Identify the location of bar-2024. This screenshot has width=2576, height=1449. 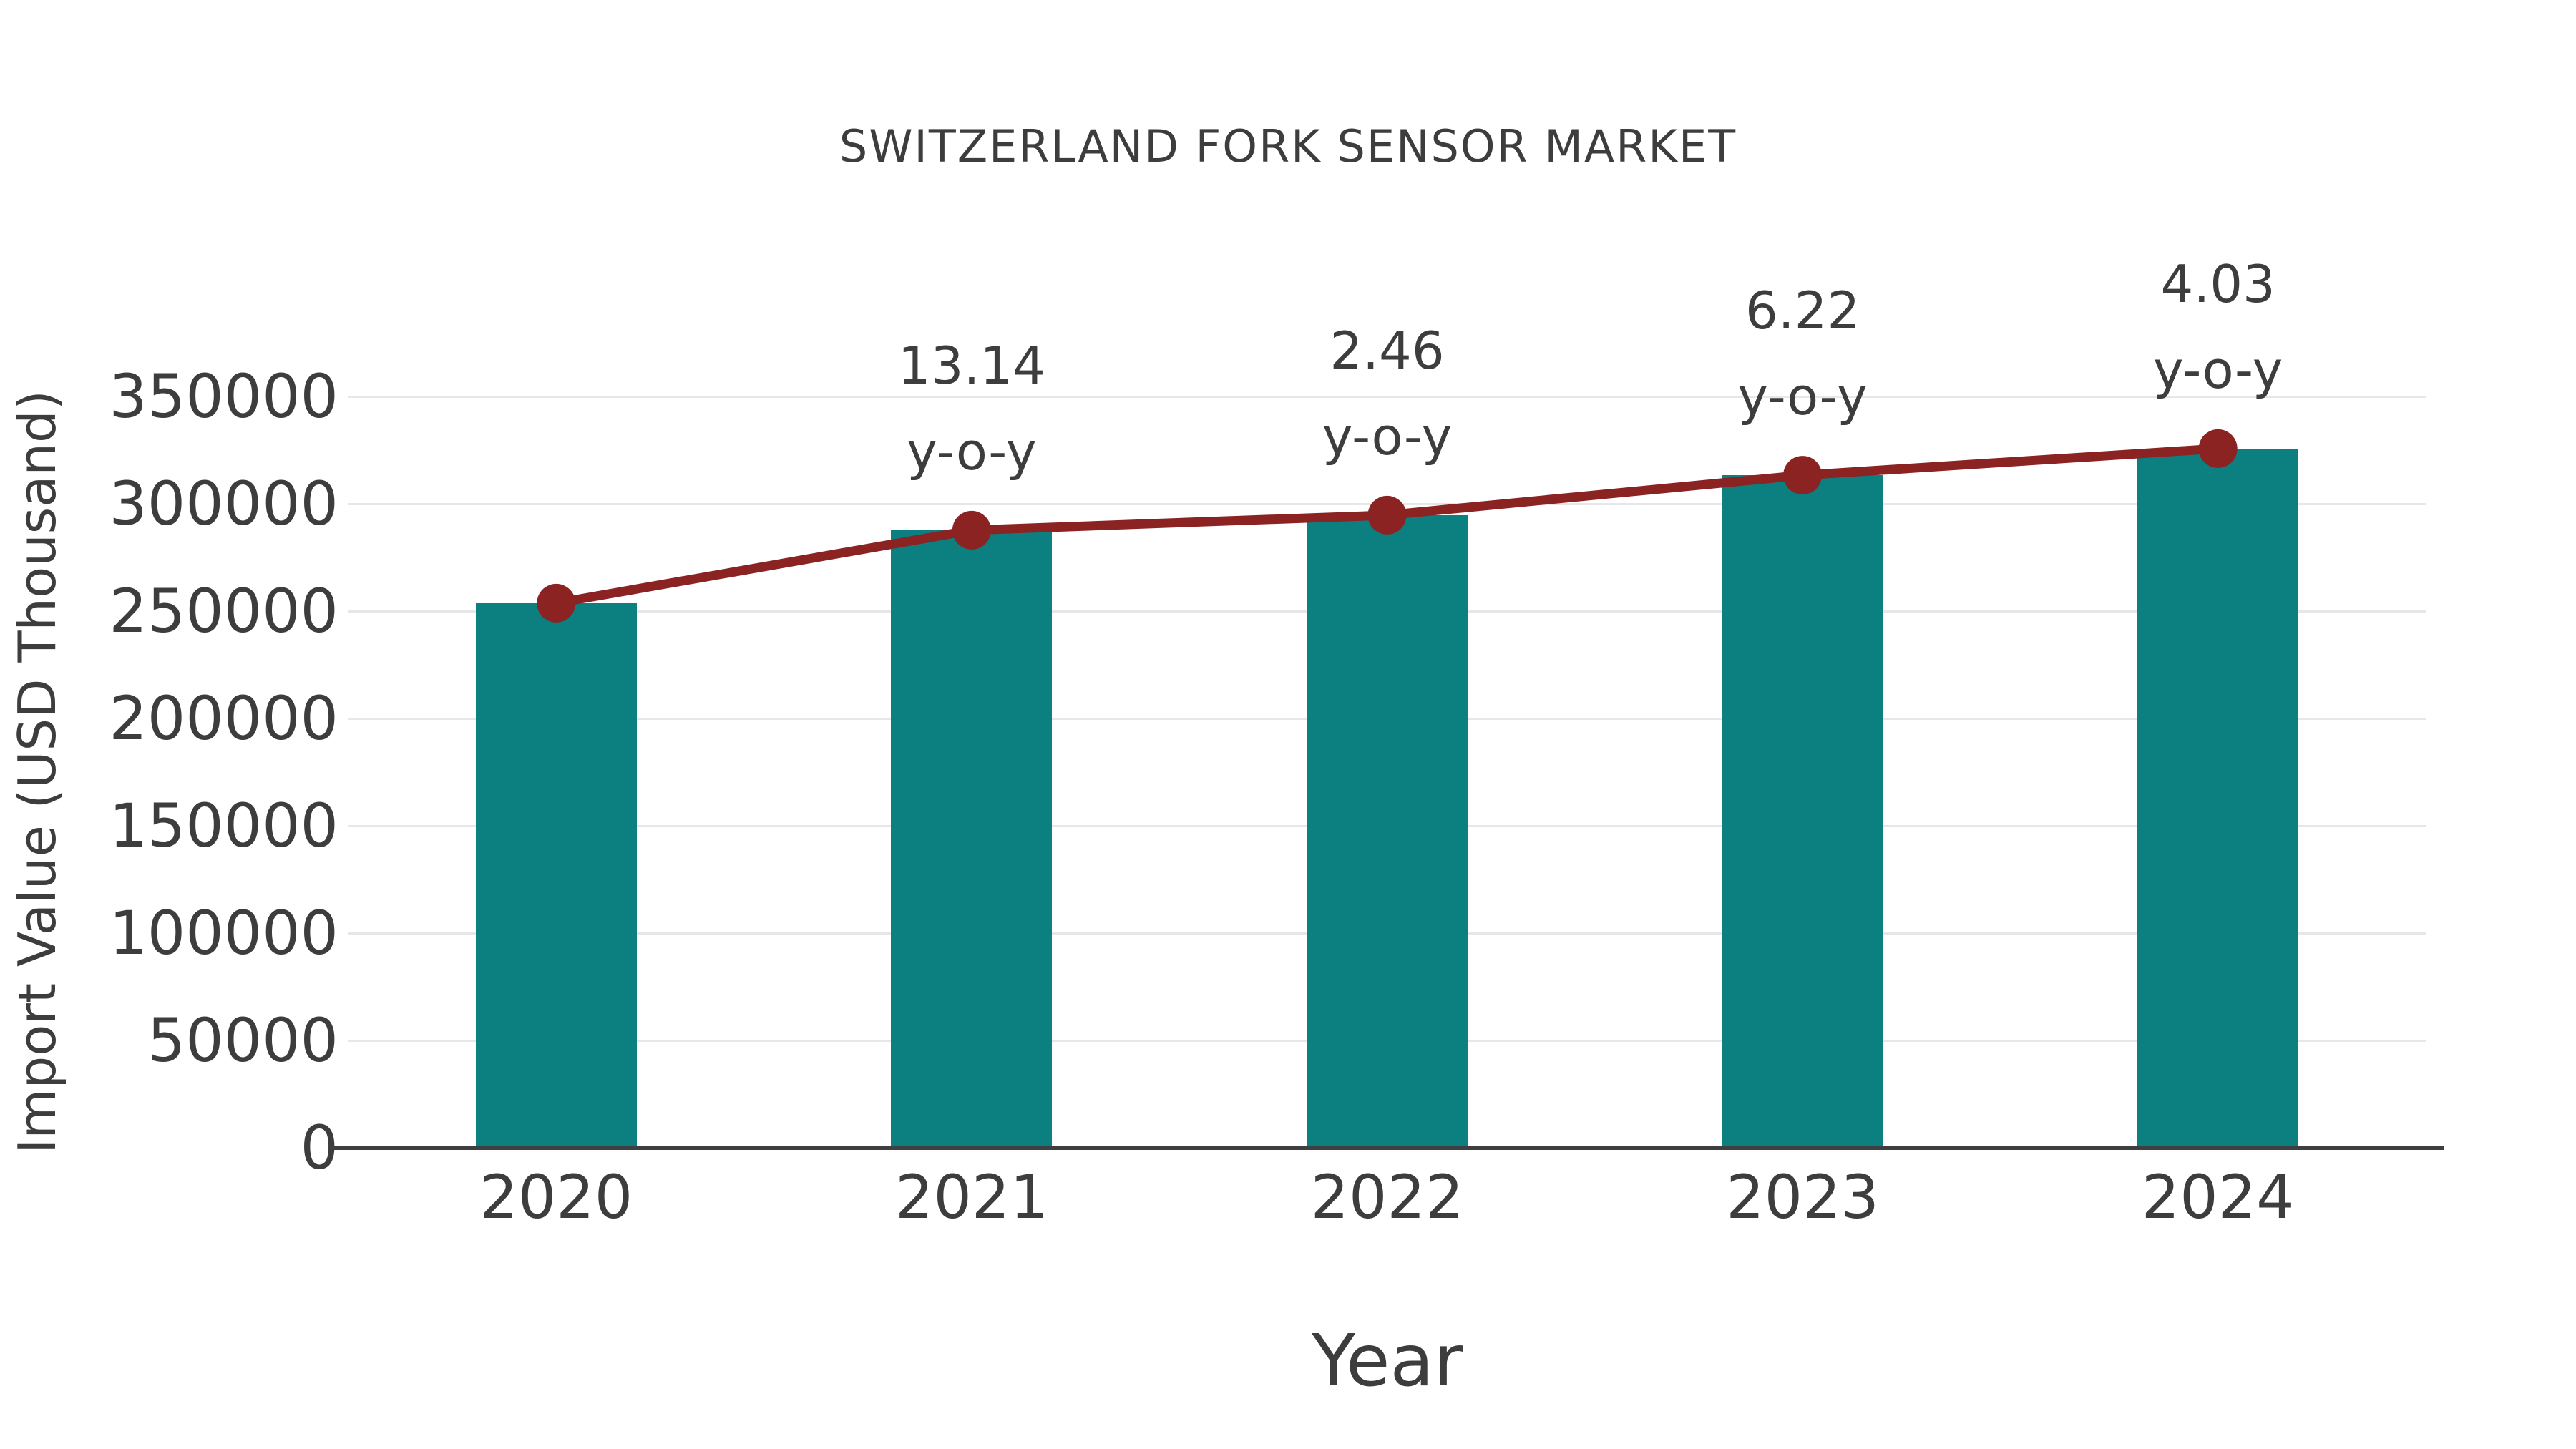
(2218, 798).